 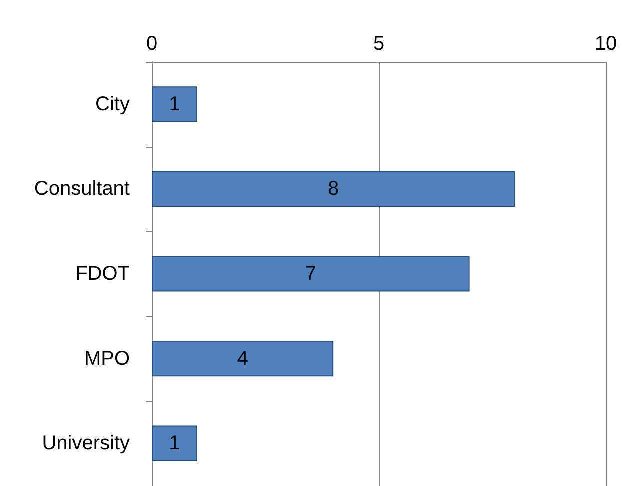 I want to click on y-tick-label: City, so click(x=113, y=104).